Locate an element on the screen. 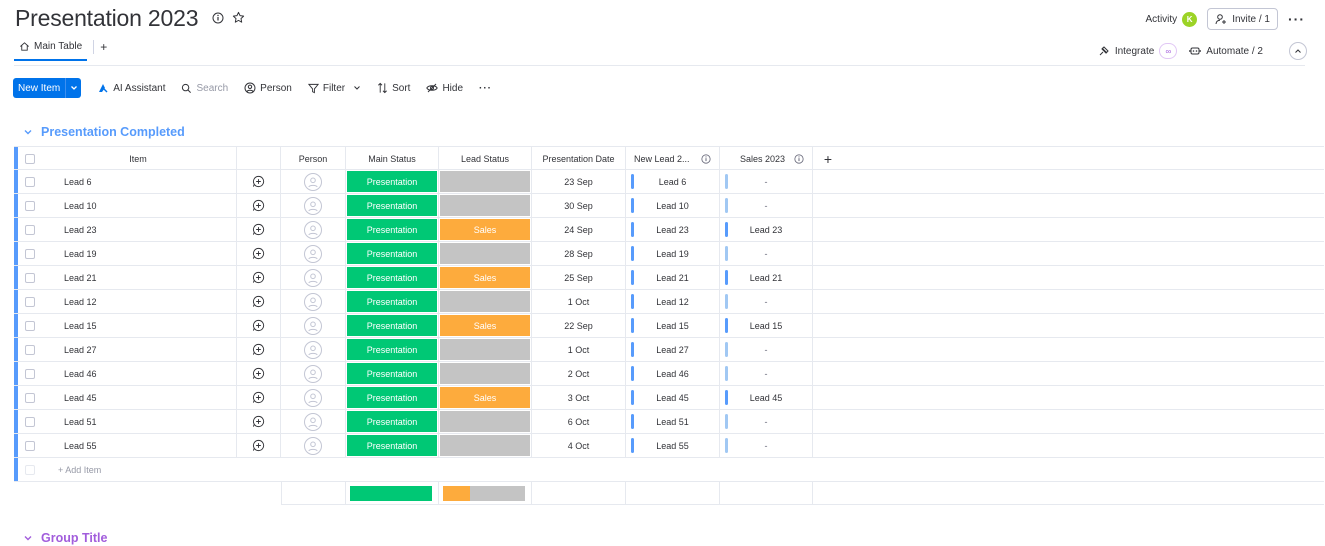 This screenshot has height=546, width=1325. board-title: Presentation 2023 is located at coordinates (107, 18).